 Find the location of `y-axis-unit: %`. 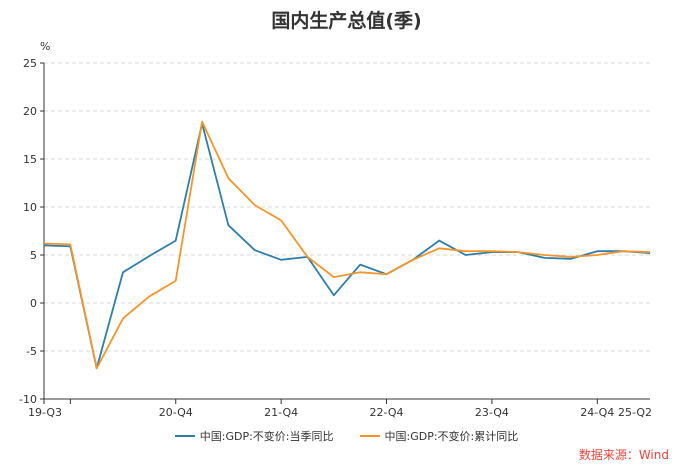

y-axis-unit: % is located at coordinates (45, 46).